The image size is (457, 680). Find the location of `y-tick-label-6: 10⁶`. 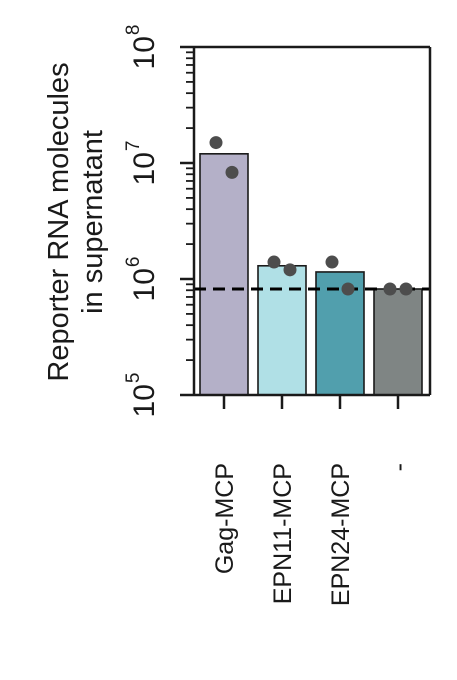

y-tick-label-6: 10⁶ is located at coordinates (142, 279).